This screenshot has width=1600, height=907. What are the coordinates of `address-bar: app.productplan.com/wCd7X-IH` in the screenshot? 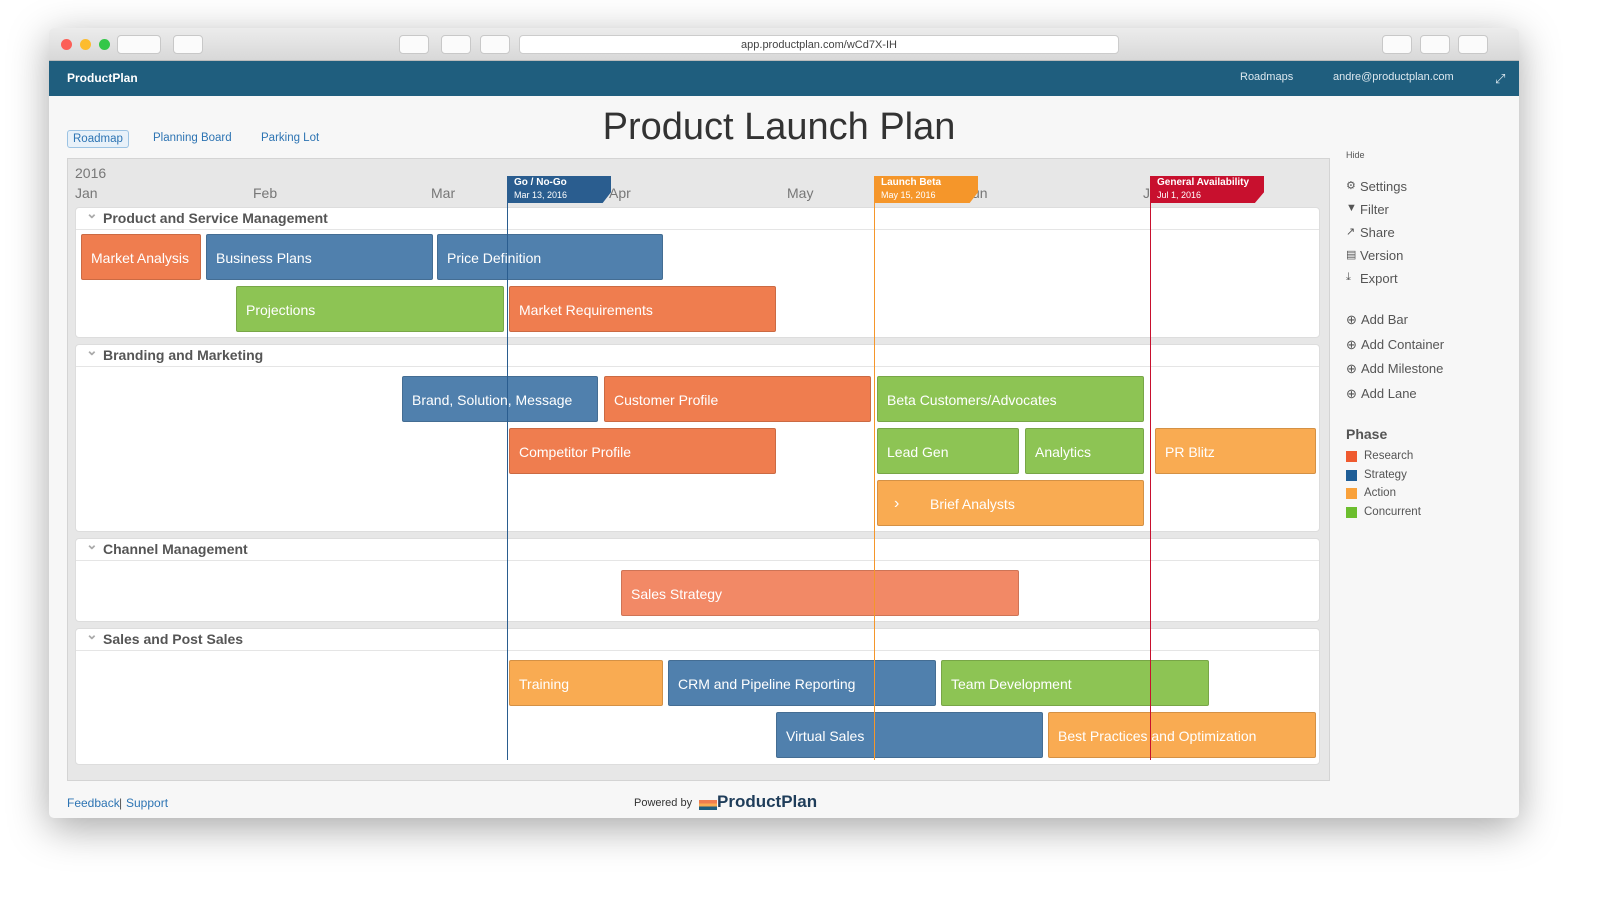 It's located at (819, 44).